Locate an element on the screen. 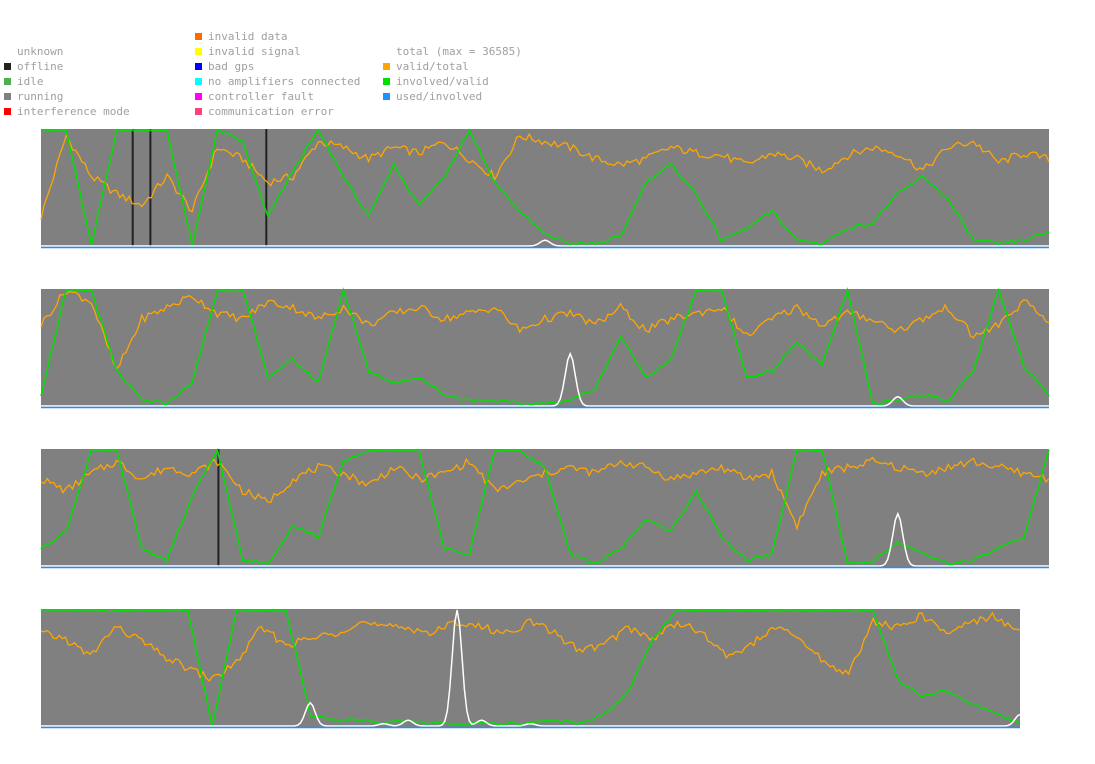 This screenshot has width=1095, height=764. legend-label: valid/total is located at coordinates (432, 66).